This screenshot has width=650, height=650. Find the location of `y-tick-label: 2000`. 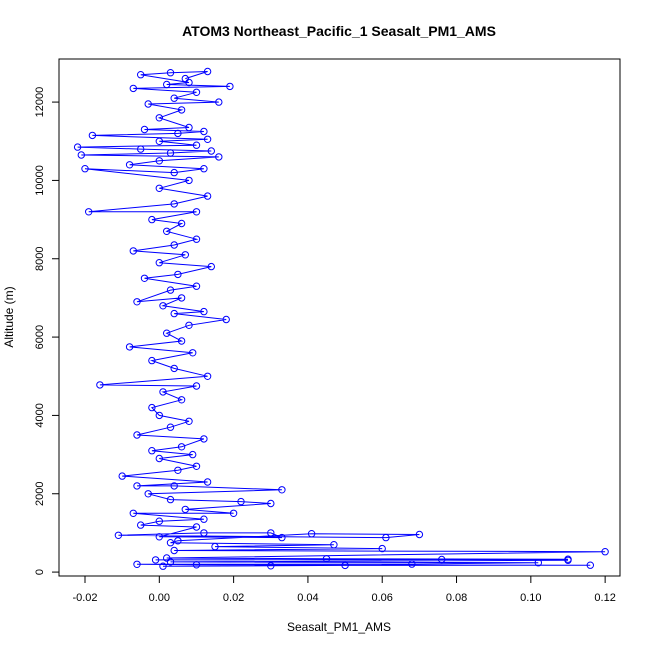

y-tick-label: 2000 is located at coordinates (40, 494).